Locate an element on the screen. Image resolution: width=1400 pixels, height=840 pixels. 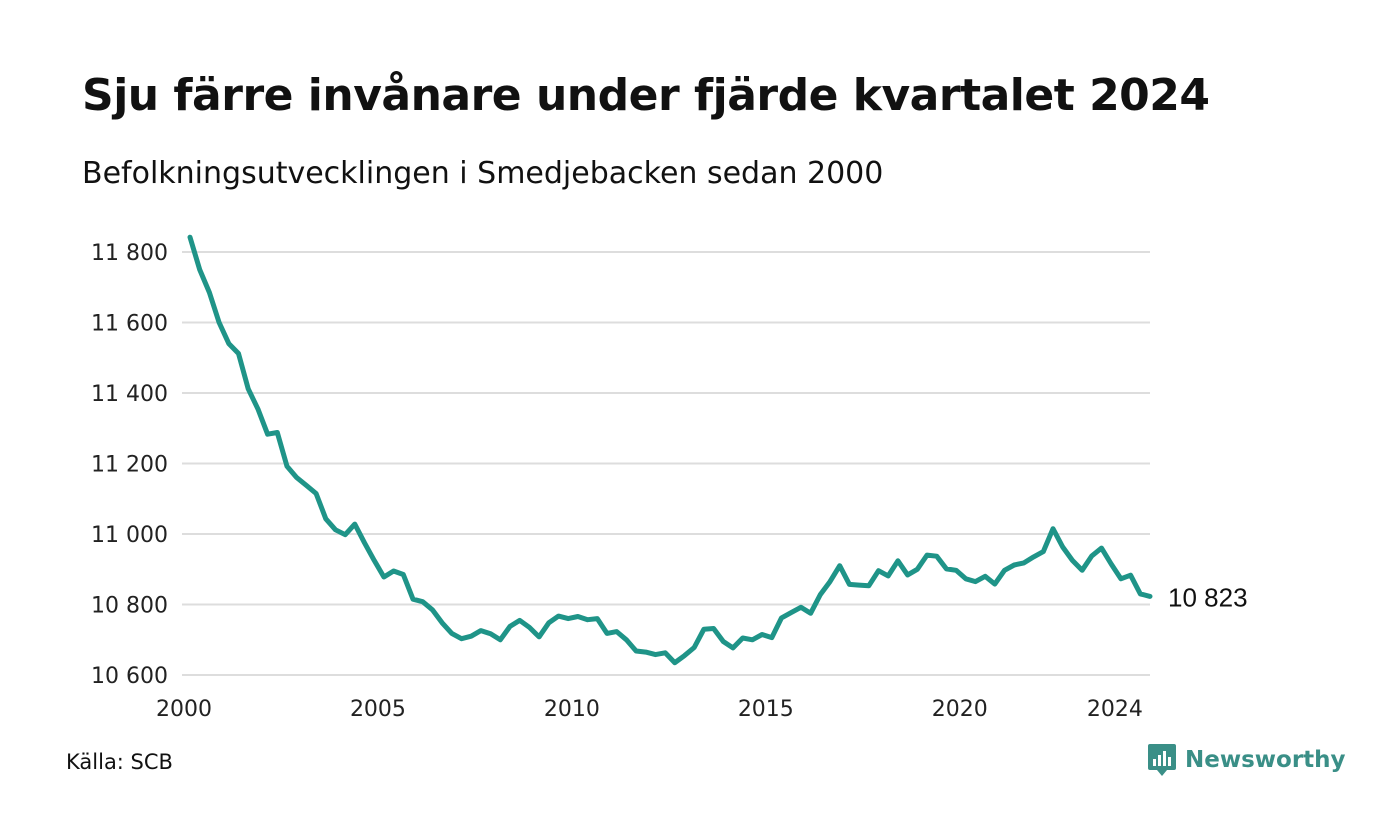
y-tick-label: 11 200 is located at coordinates (129, 465).